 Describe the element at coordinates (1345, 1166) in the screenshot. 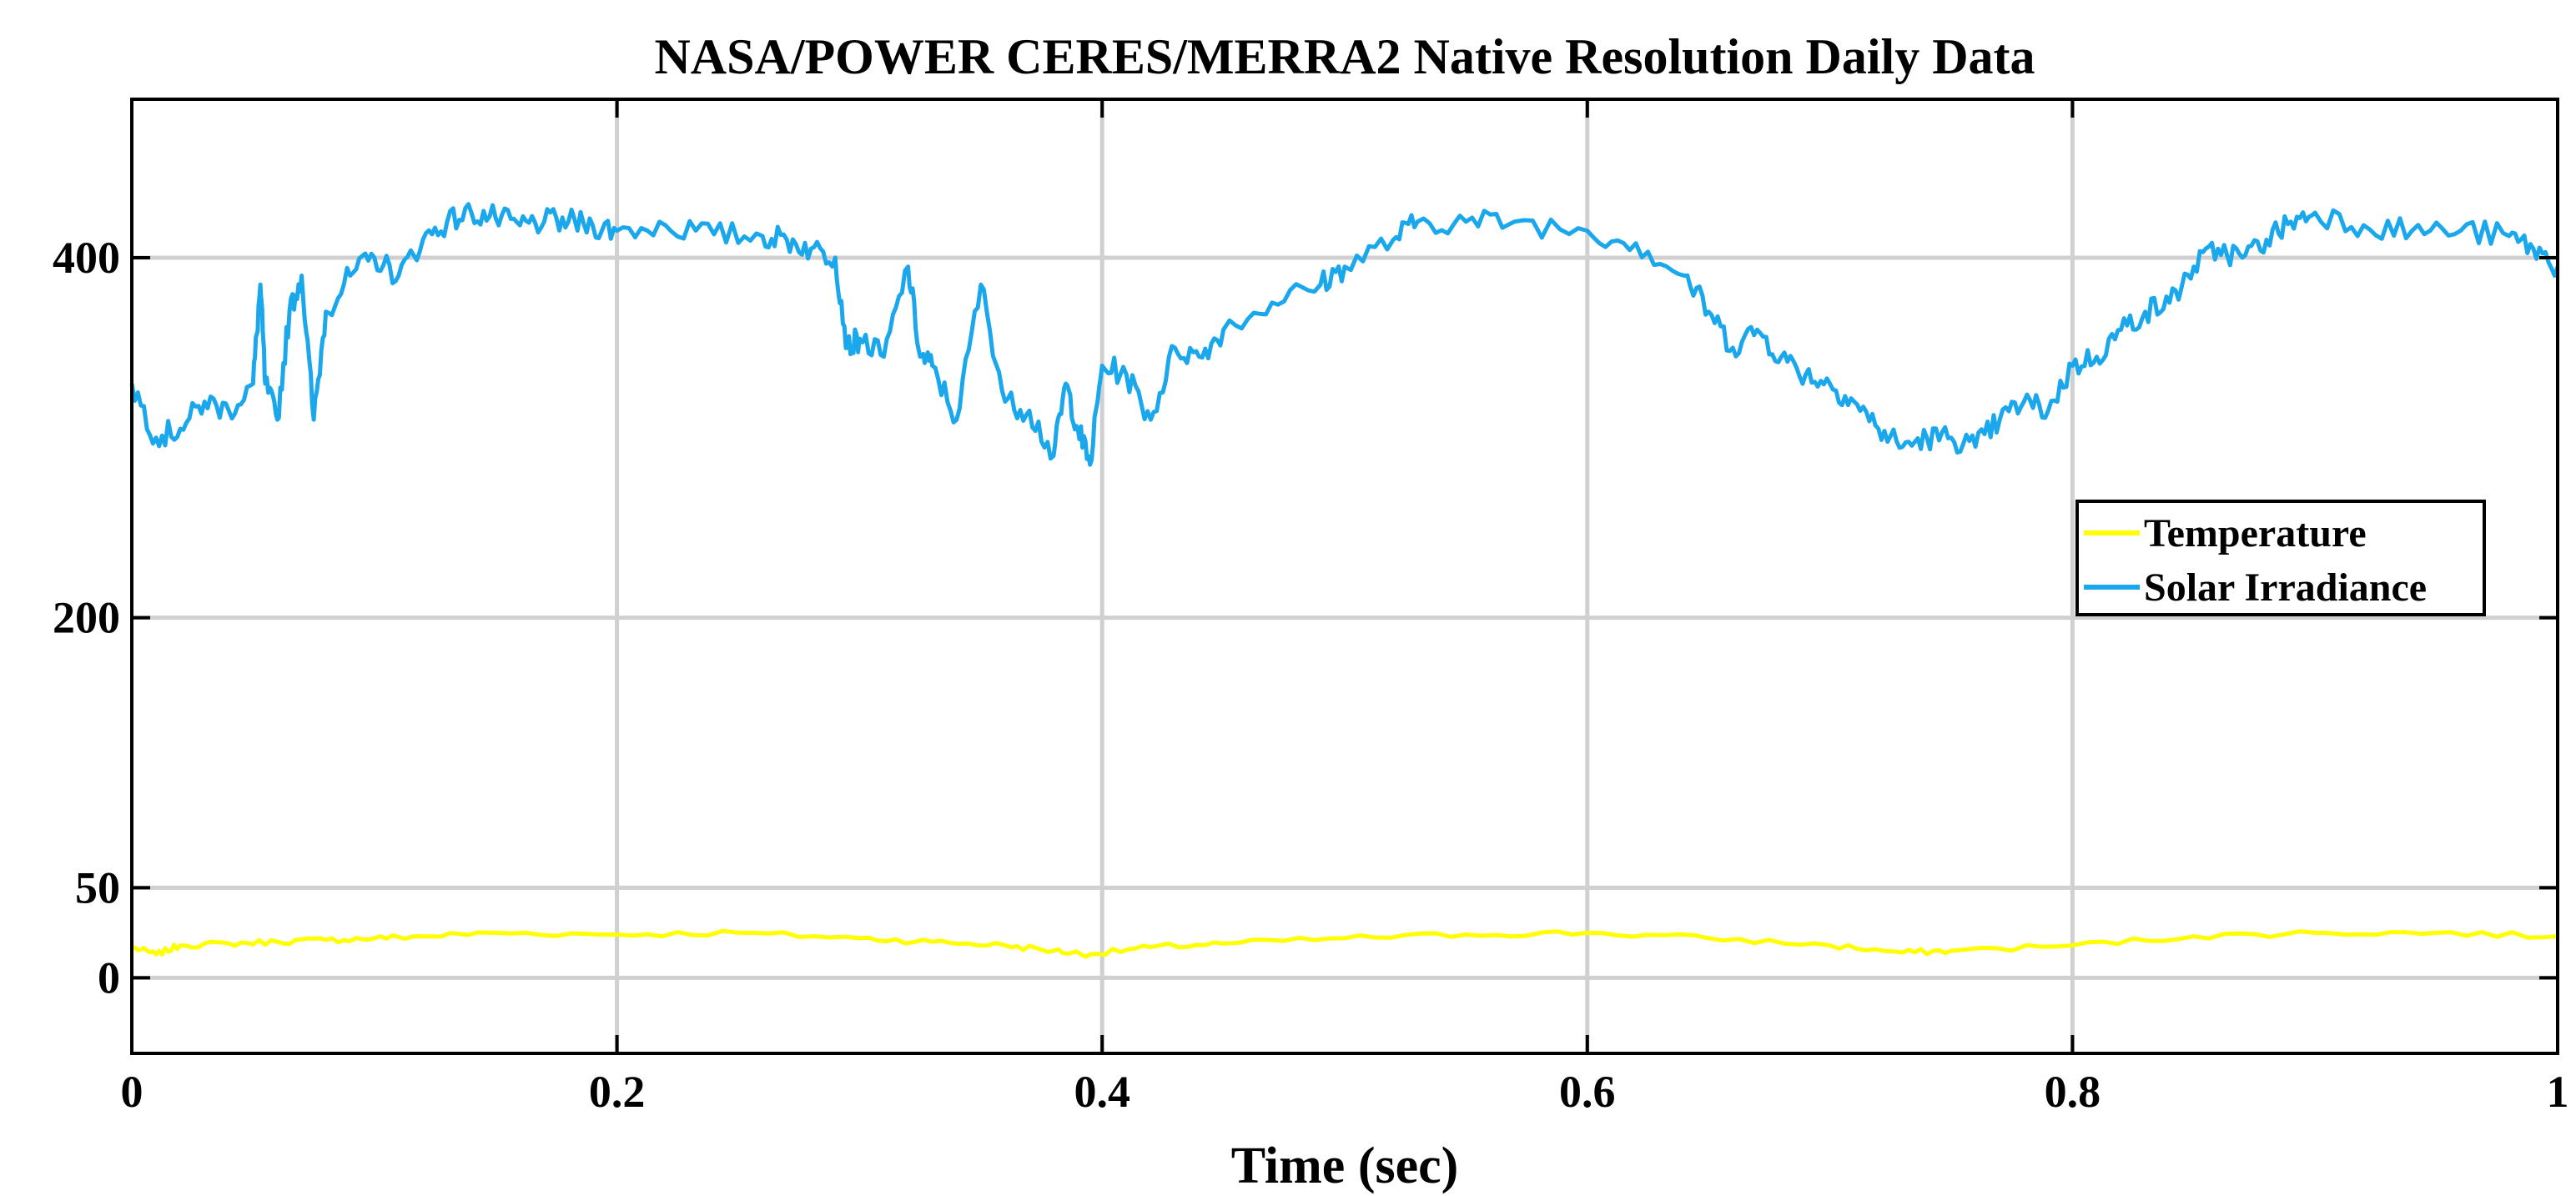

I see `x-axis-label: Time (sec)` at that location.